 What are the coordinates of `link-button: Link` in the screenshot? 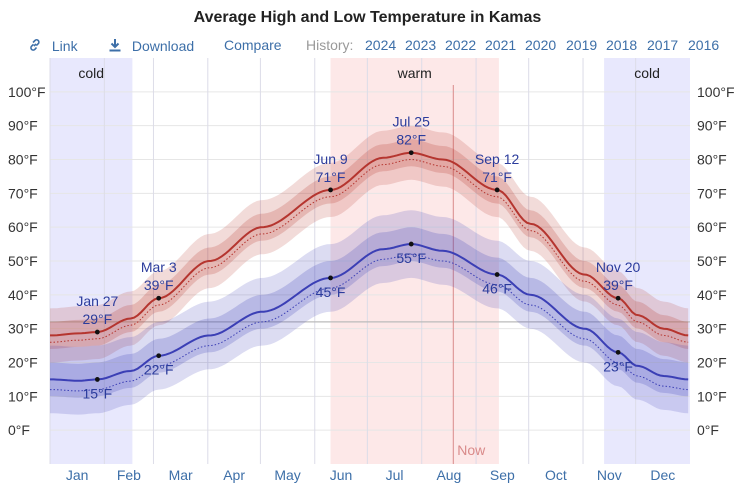 It's located at (53, 45).